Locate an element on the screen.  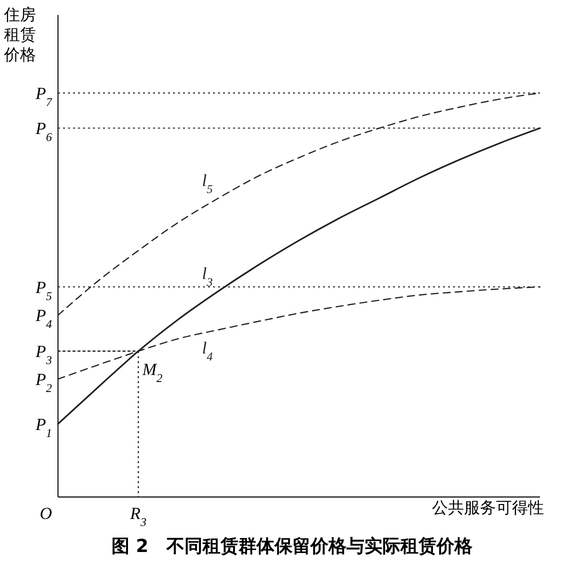
series-label: l$_{3}$ is located at coordinates (207, 276).